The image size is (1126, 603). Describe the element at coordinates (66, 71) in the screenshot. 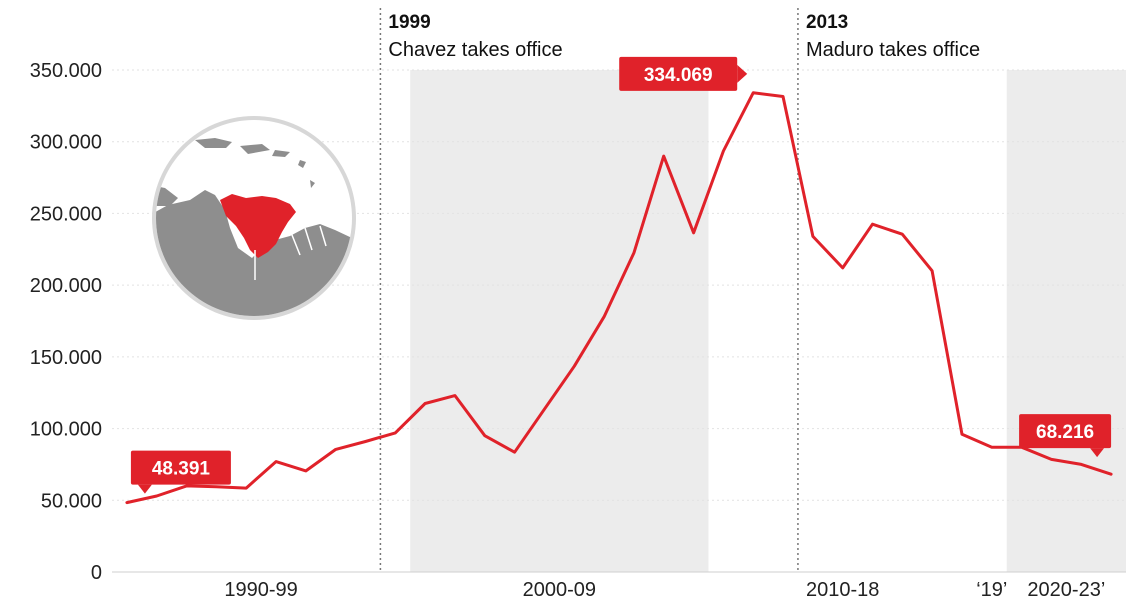

I see `y-tick-label: 350.000` at that location.